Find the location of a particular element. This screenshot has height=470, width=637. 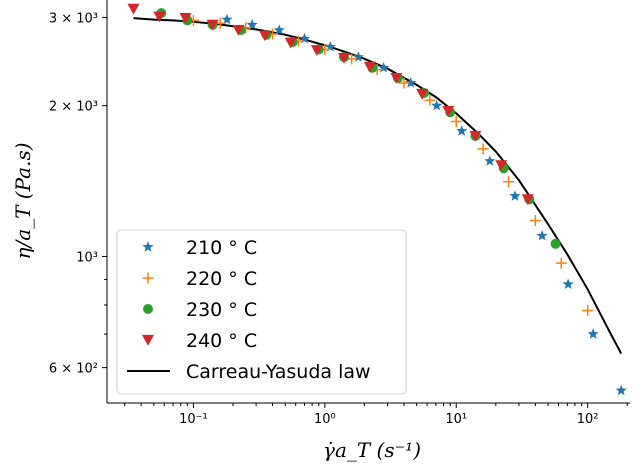

x-tick-label: 10⁻¹ is located at coordinates (193, 419).